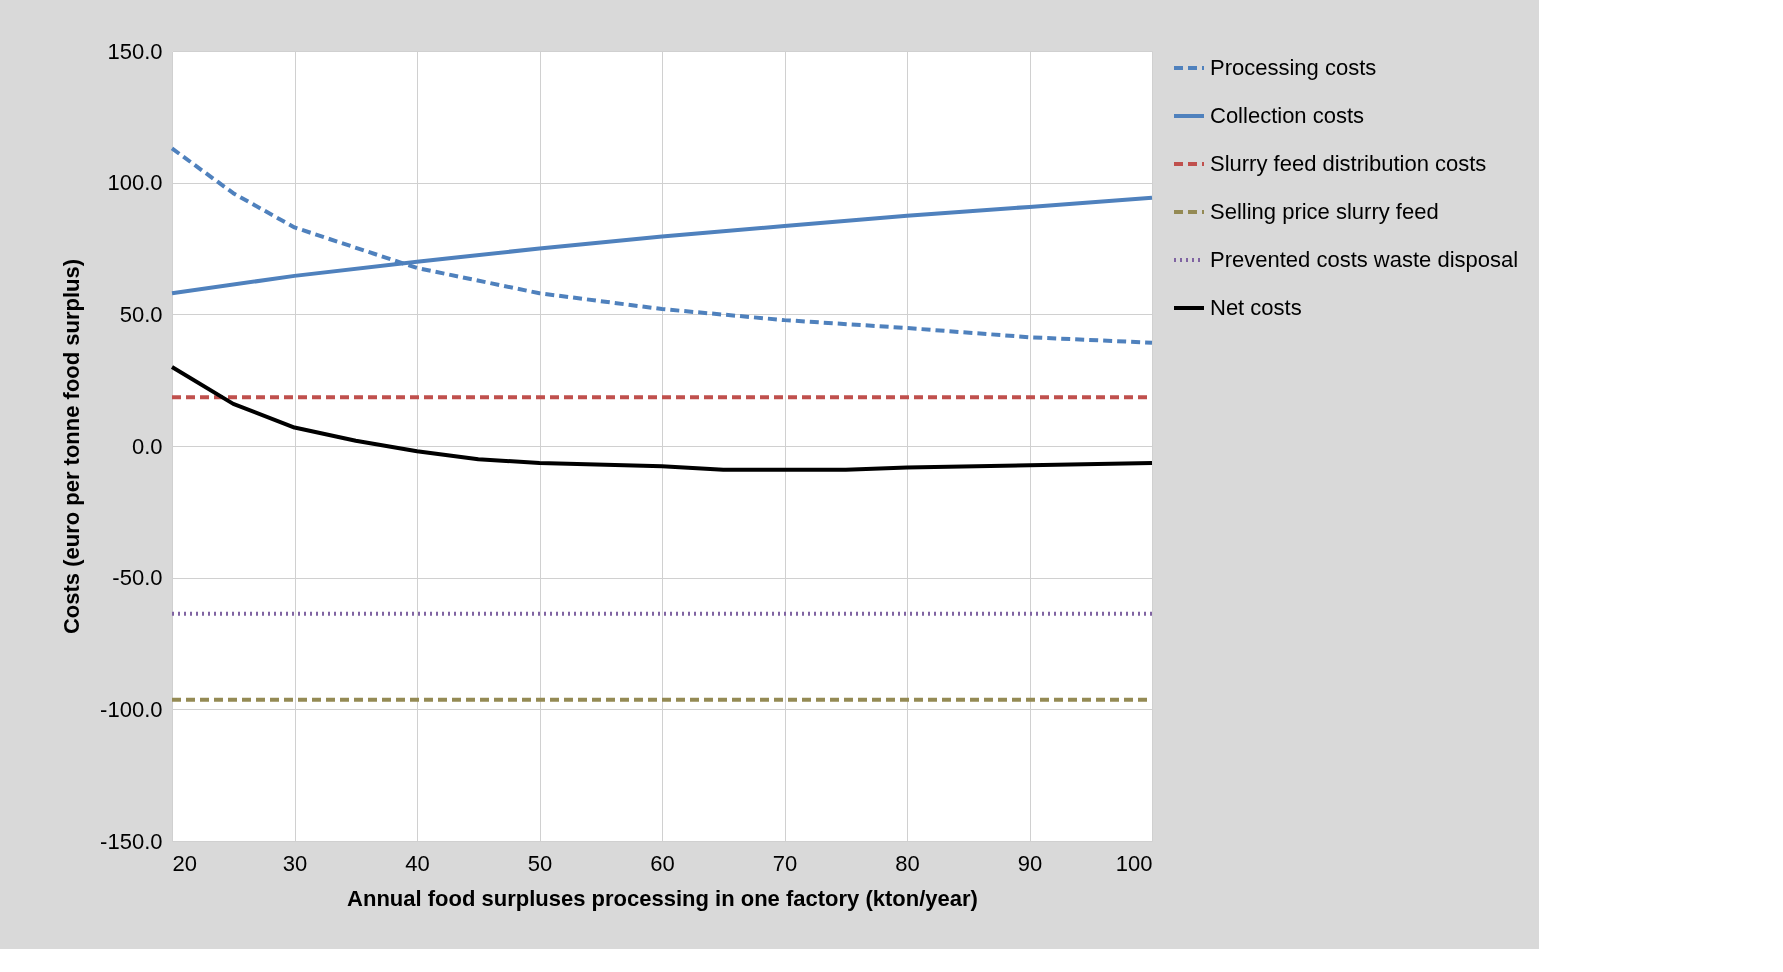  What do you see at coordinates (1134, 863) in the screenshot?
I see `x-tick-label: 100` at bounding box center [1134, 863].